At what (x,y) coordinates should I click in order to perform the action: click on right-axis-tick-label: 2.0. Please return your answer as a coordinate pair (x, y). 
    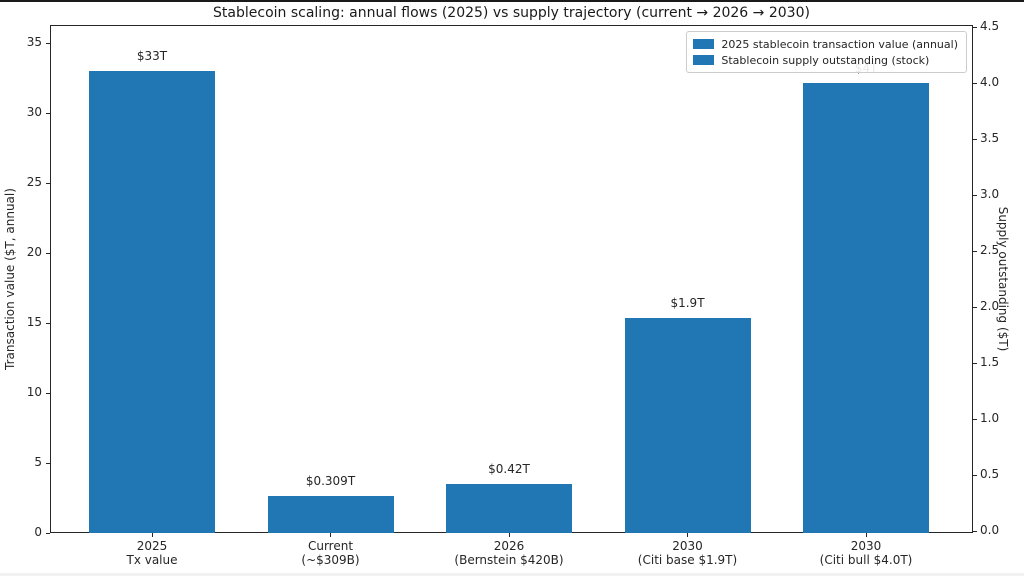
    Looking at the image, I should click on (990, 306).